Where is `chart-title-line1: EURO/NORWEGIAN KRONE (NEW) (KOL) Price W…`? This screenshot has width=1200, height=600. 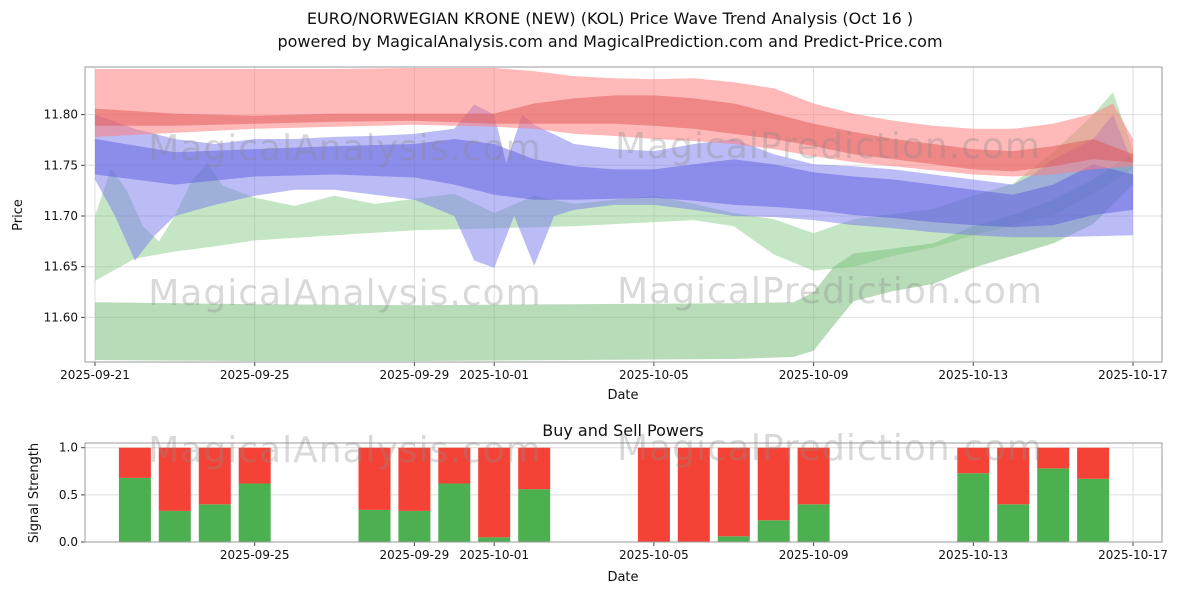 chart-title-line1: EURO/NORWEGIAN KRONE (NEW) (KOL) Price W… is located at coordinates (610, 18).